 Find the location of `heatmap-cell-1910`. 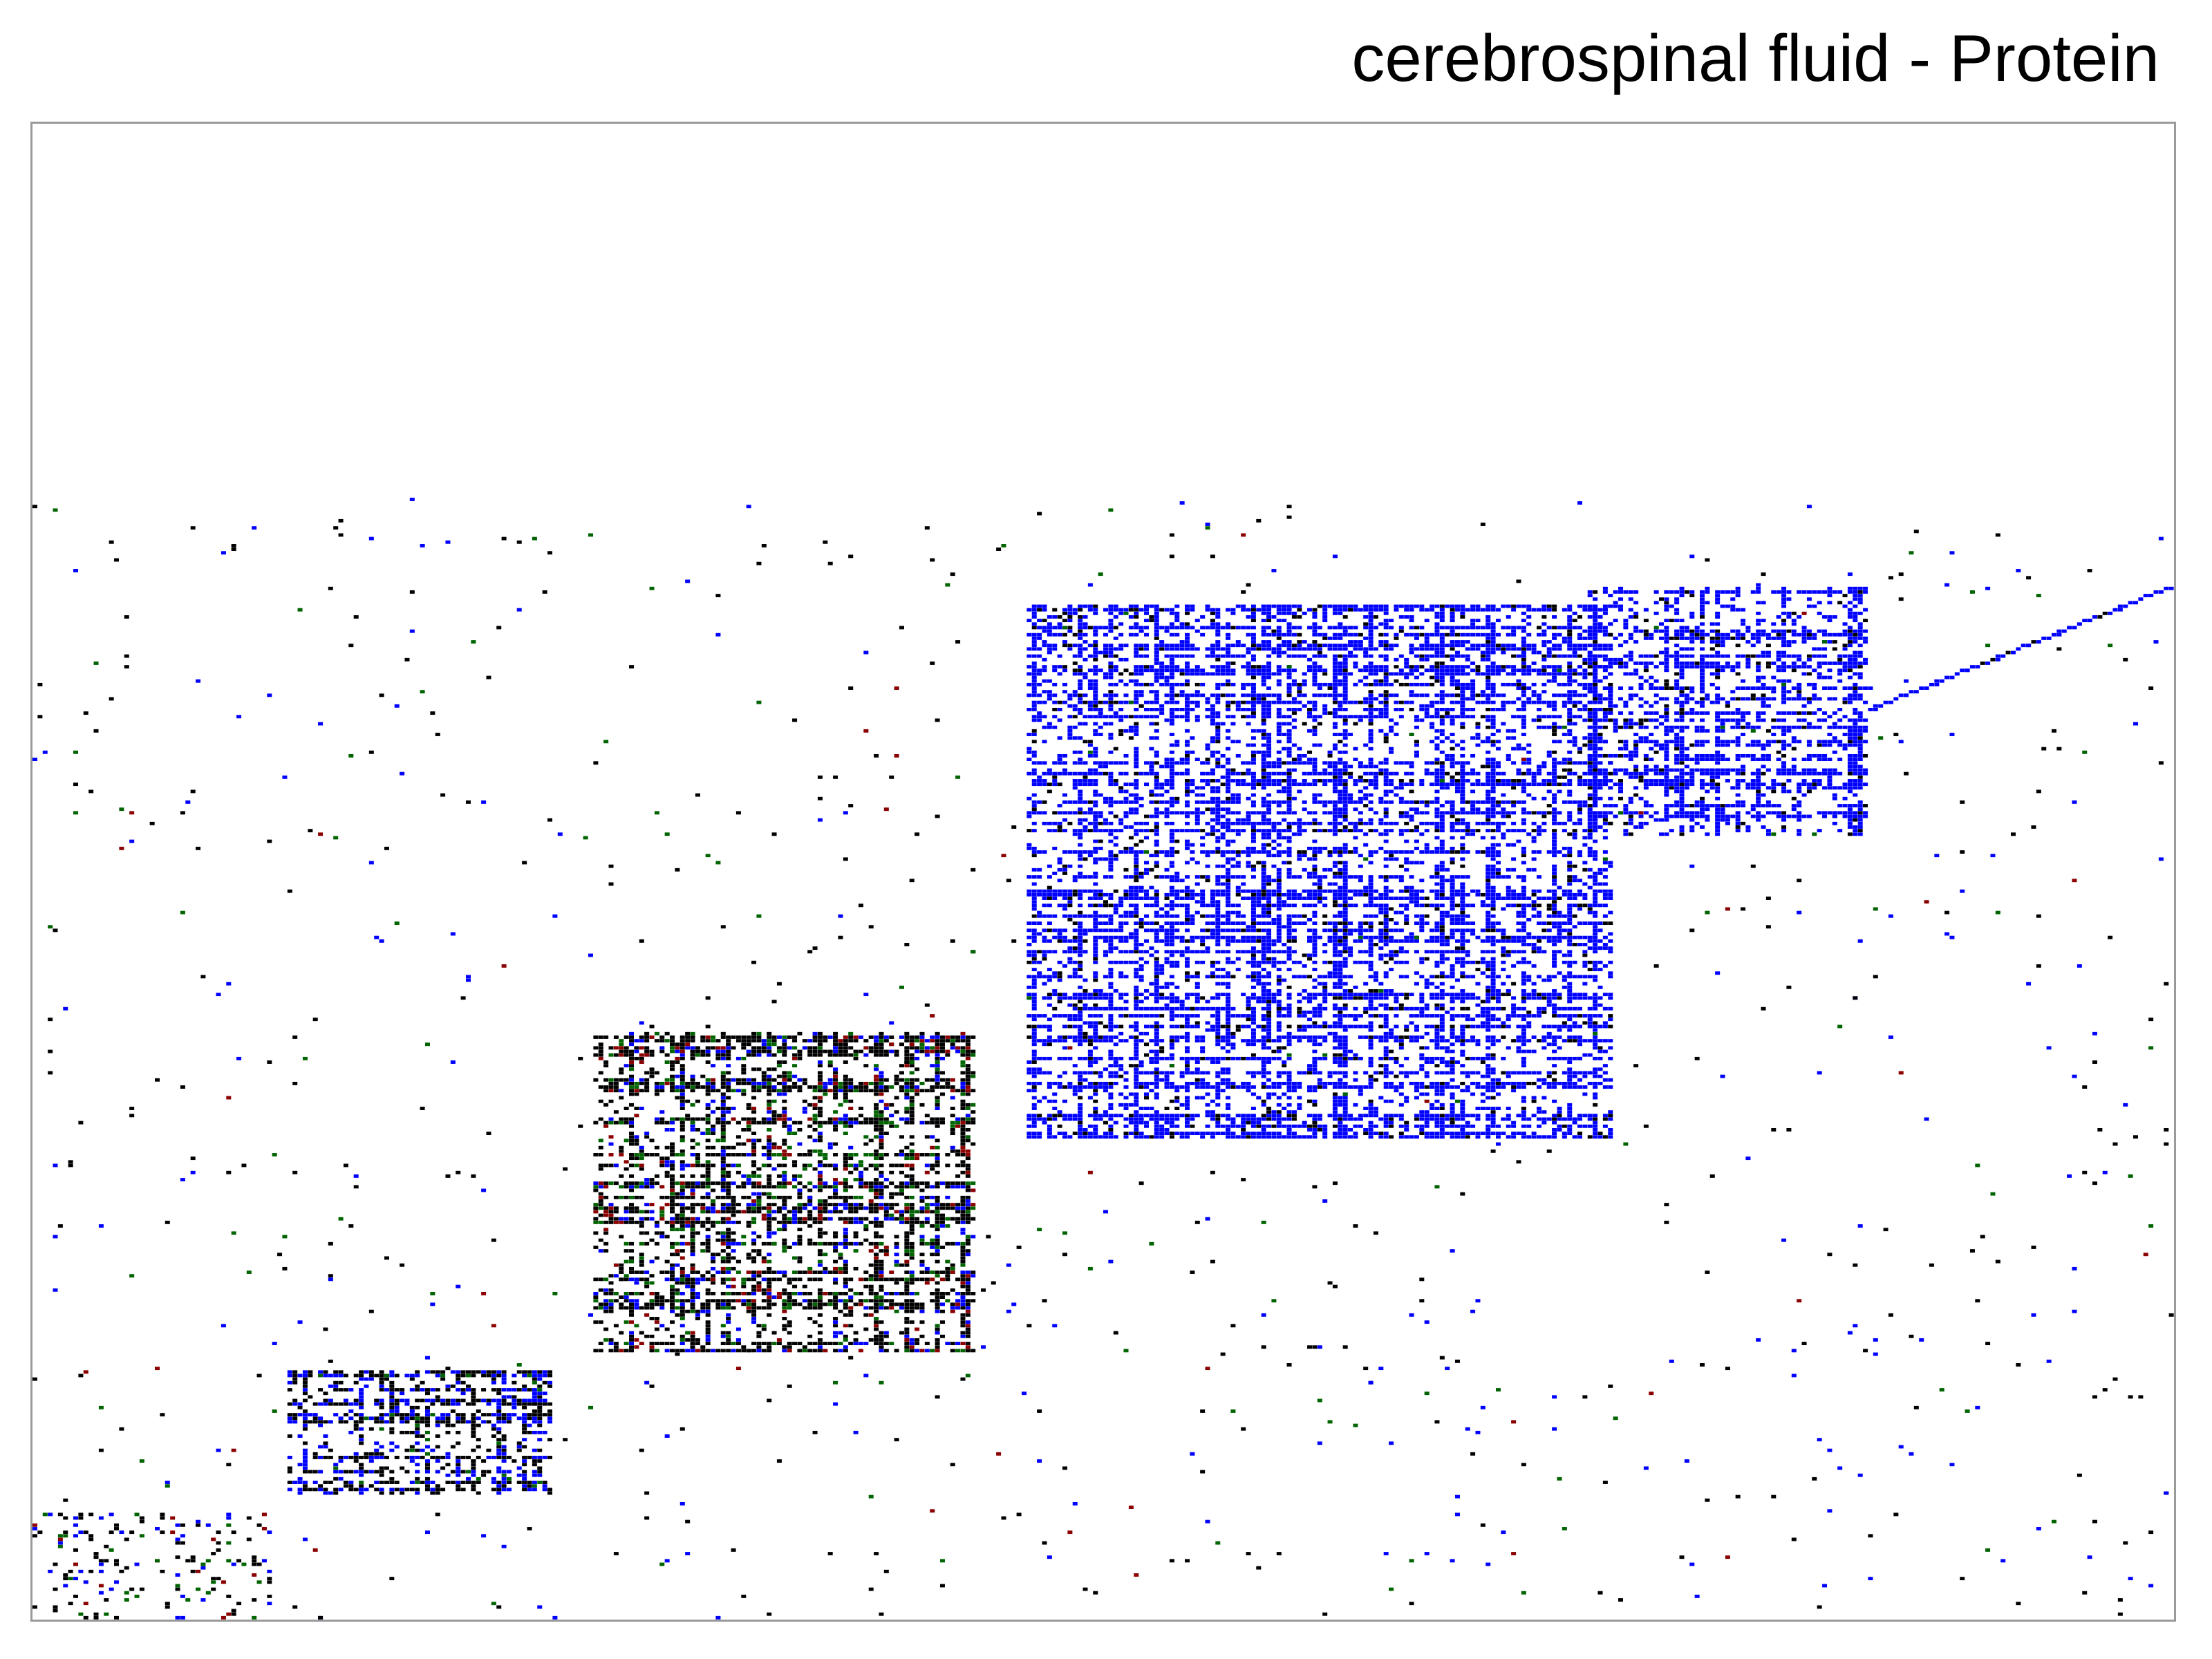

heatmap-cell-1910 is located at coordinates (739, 1293).